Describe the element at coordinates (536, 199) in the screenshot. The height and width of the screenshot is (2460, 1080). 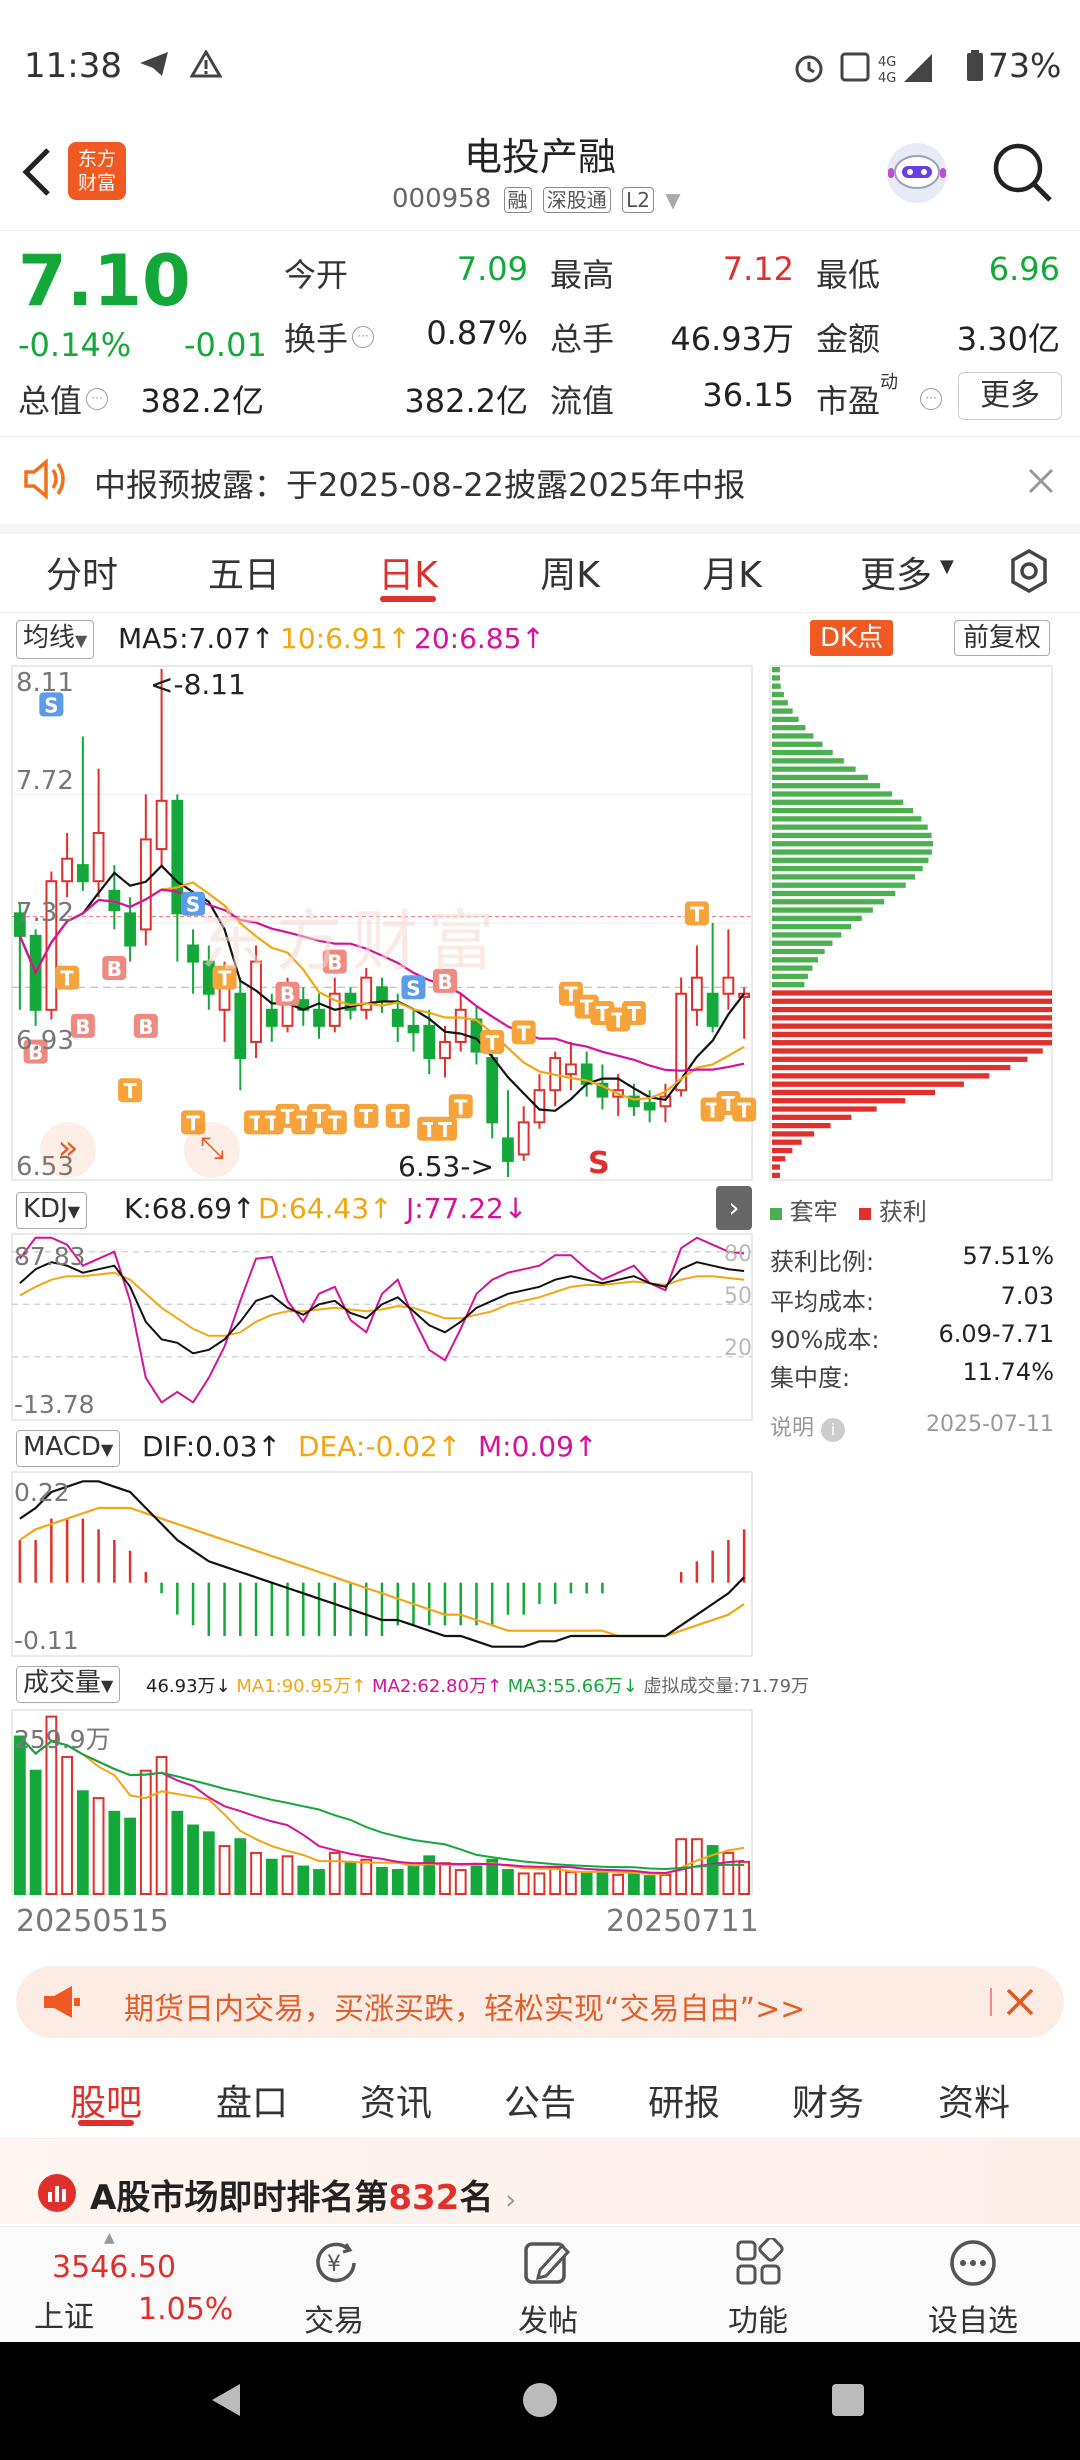
I see `stock-code-row: 000958 融 深股通 L2 ▼` at that location.